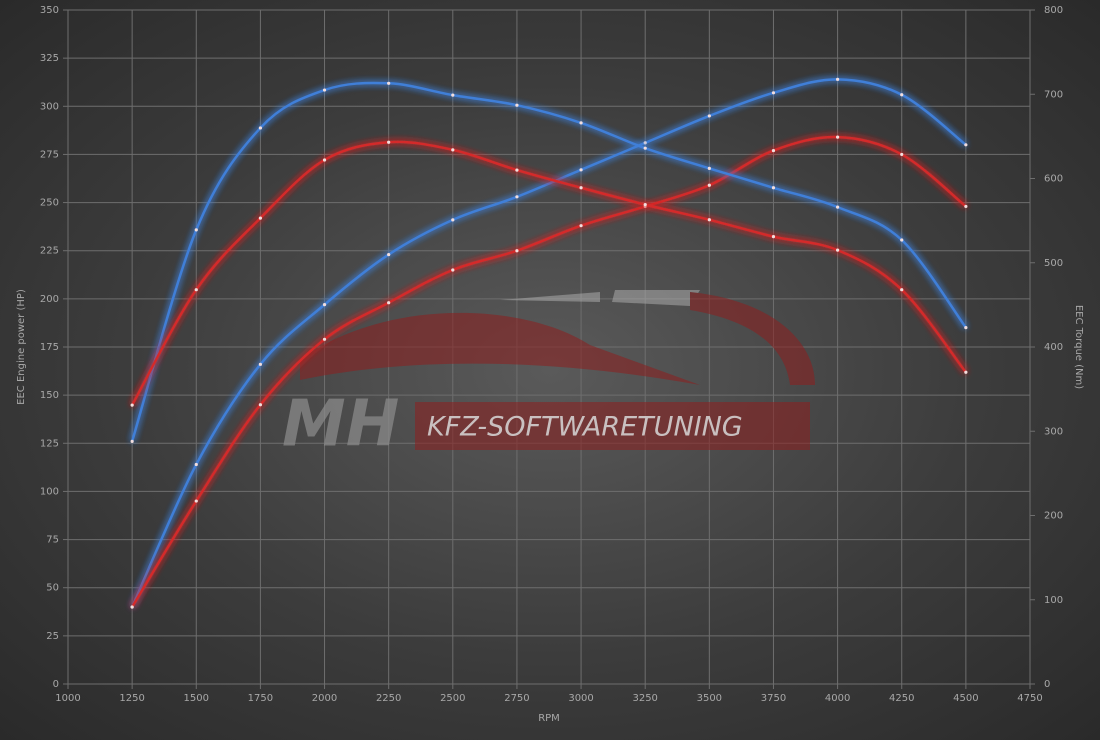  I want to click on y2-tick-label: 500, so click(1053, 263).